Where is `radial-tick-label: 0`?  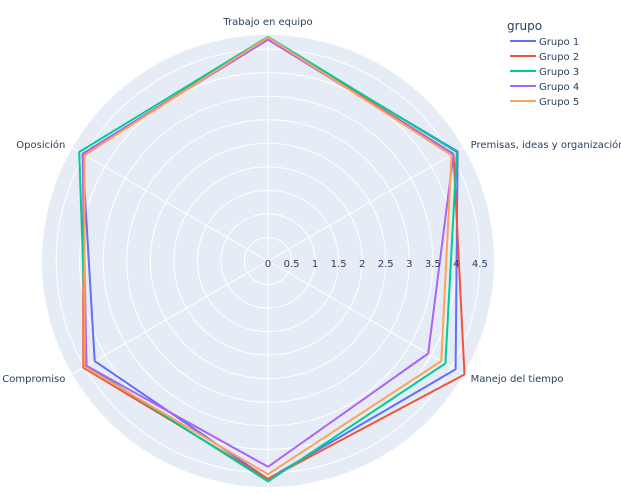
radial-tick-label: 0 is located at coordinates (268, 264).